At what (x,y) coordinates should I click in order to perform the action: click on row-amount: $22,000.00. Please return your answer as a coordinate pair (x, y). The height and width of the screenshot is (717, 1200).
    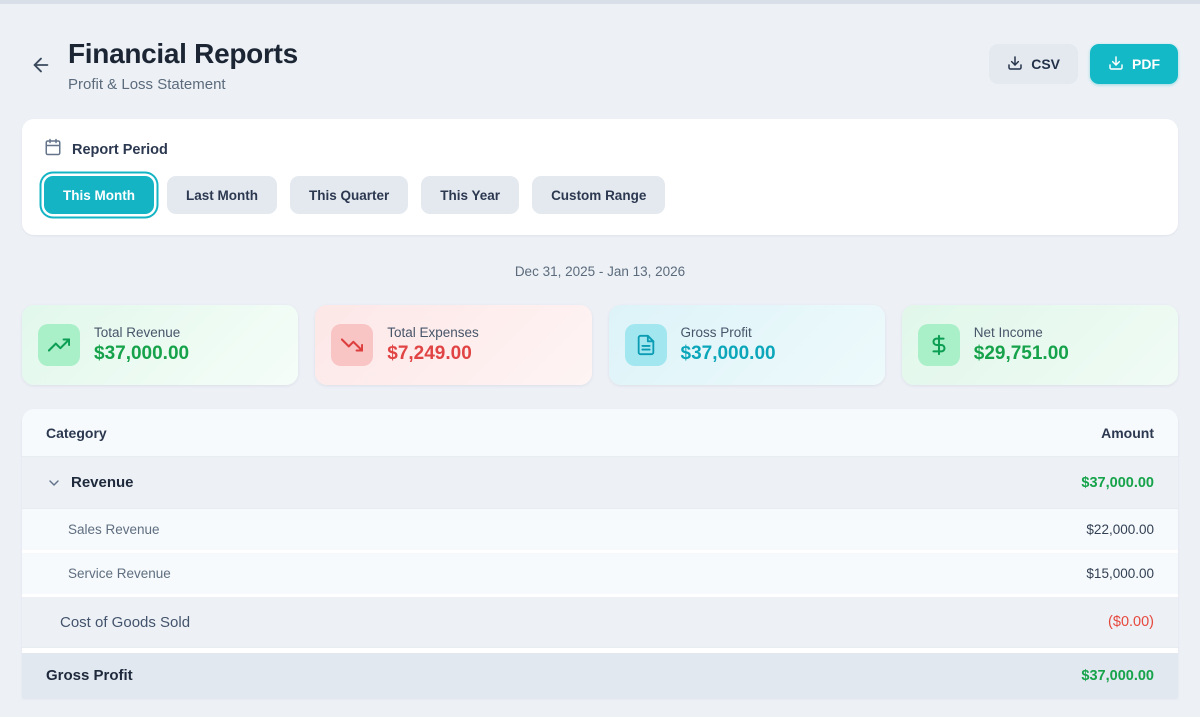
    Looking at the image, I should click on (1120, 529).